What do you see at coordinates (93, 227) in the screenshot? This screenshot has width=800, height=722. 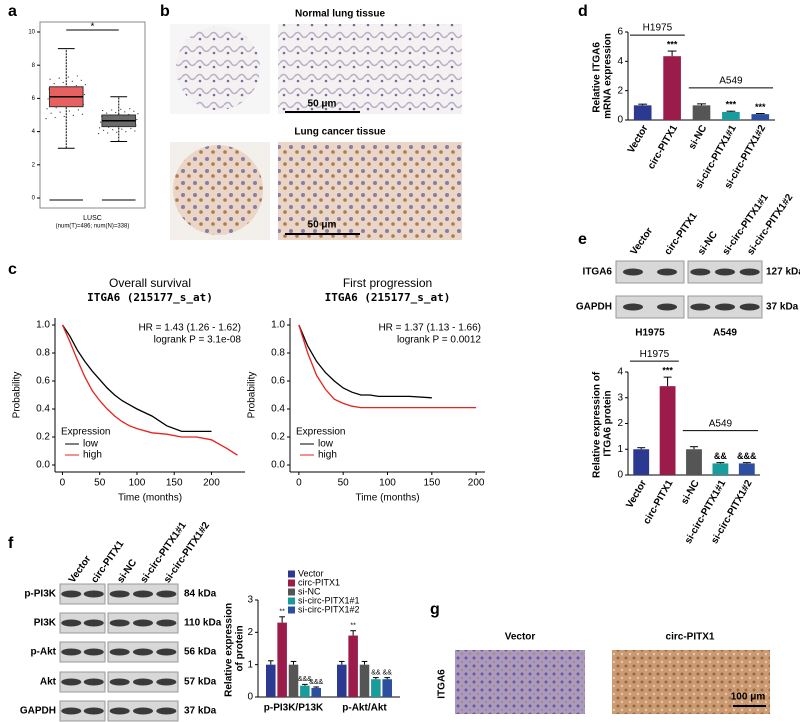 I see `subtitle: (num(T)=486; num(N)=338)` at bounding box center [93, 227].